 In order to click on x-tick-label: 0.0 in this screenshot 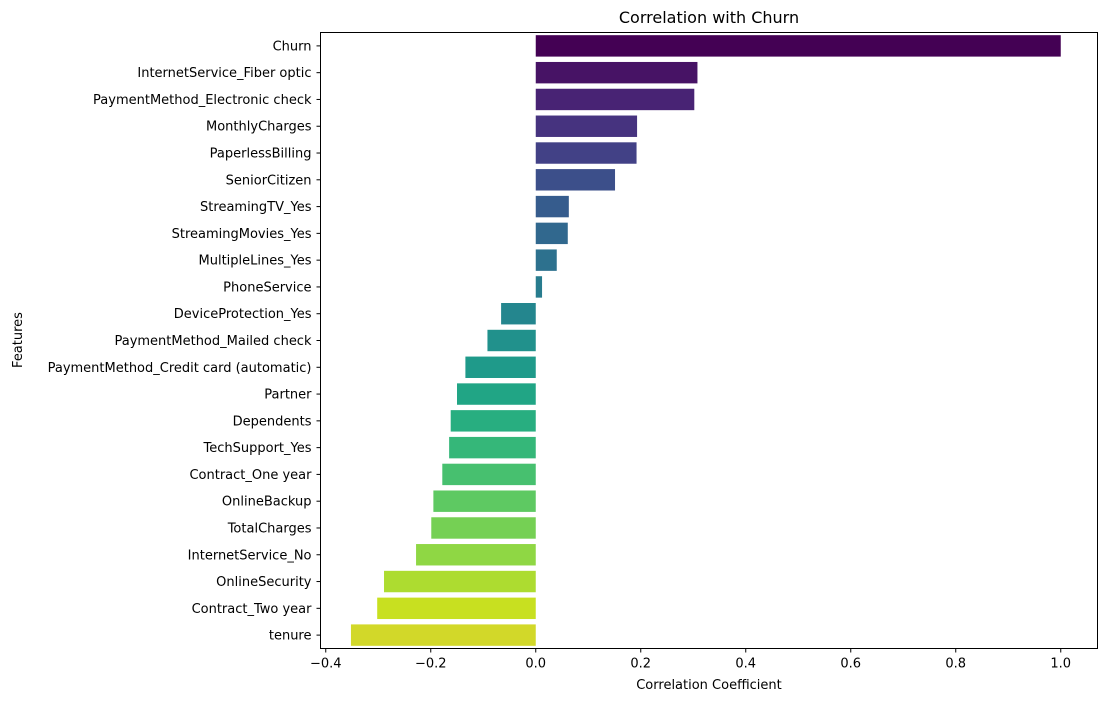, I will do `click(535, 664)`.